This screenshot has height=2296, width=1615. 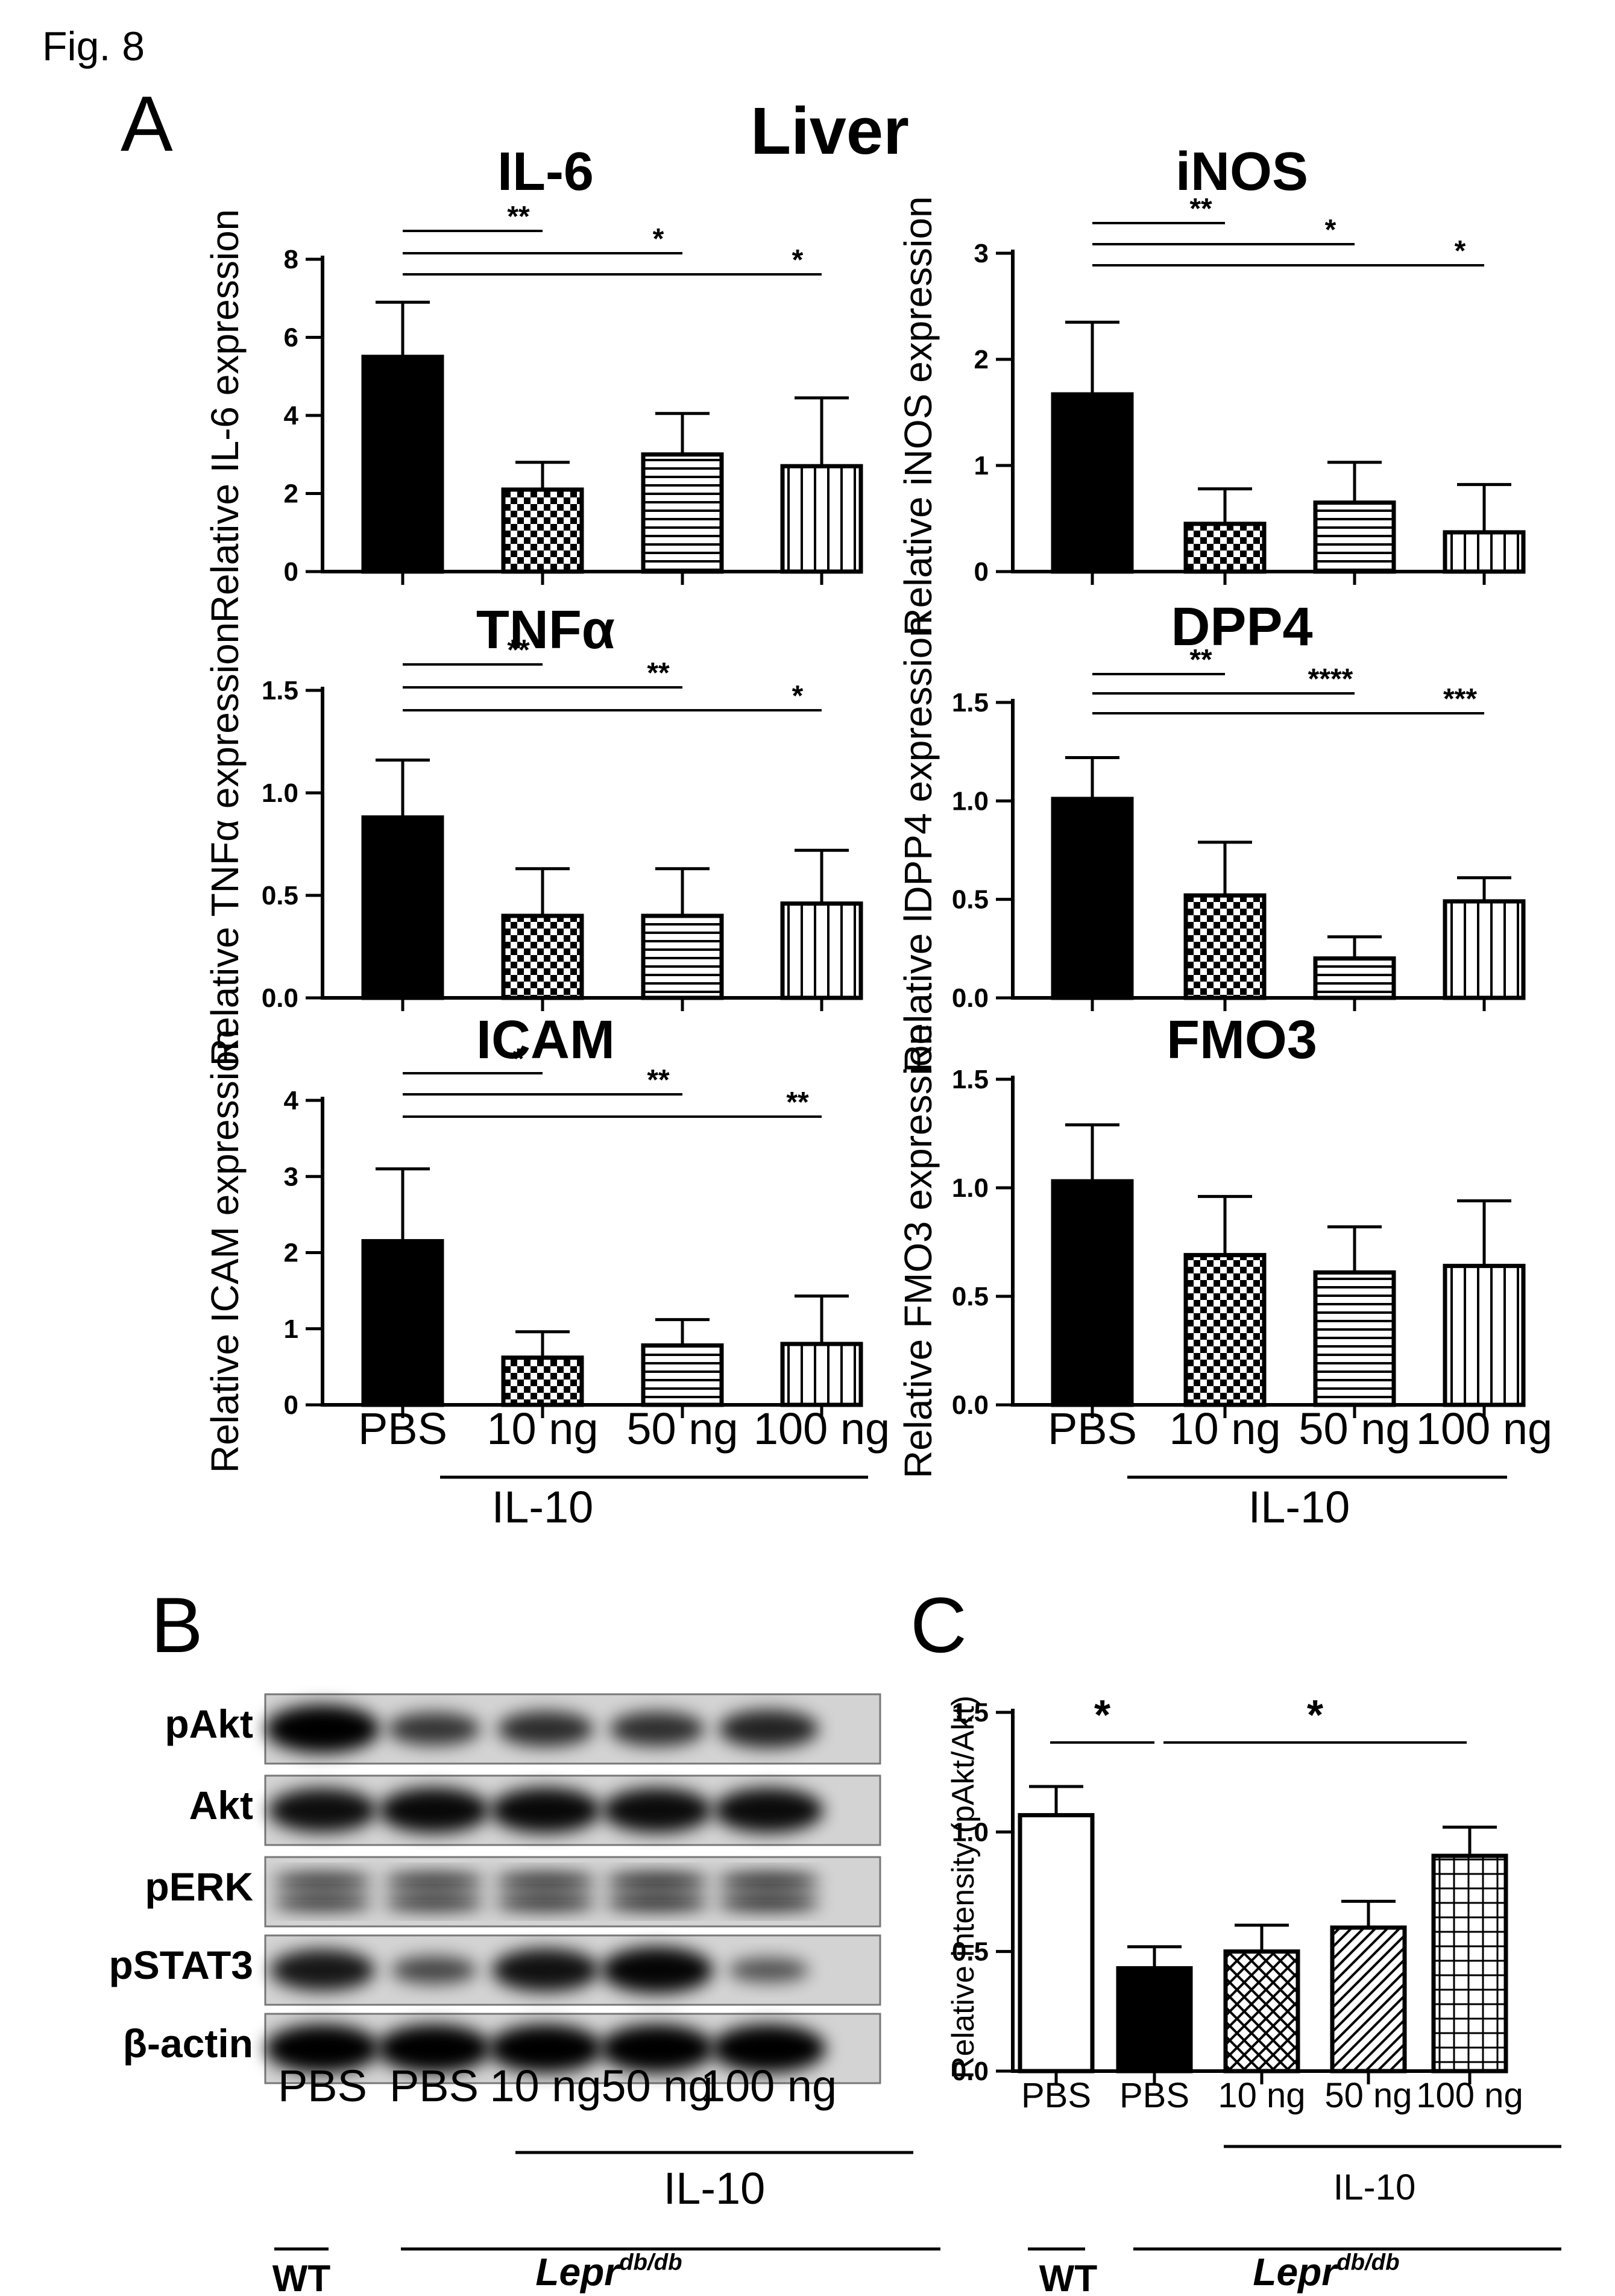 I want to click on figure-label: Fig. 8, so click(x=94, y=46).